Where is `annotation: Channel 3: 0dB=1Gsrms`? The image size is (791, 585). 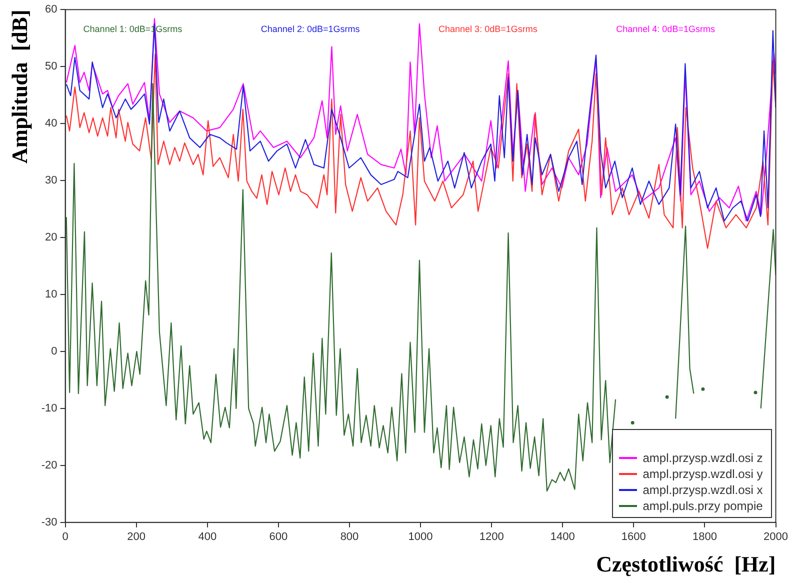 annotation: Channel 3: 0dB=1Gsrms is located at coordinates (488, 29).